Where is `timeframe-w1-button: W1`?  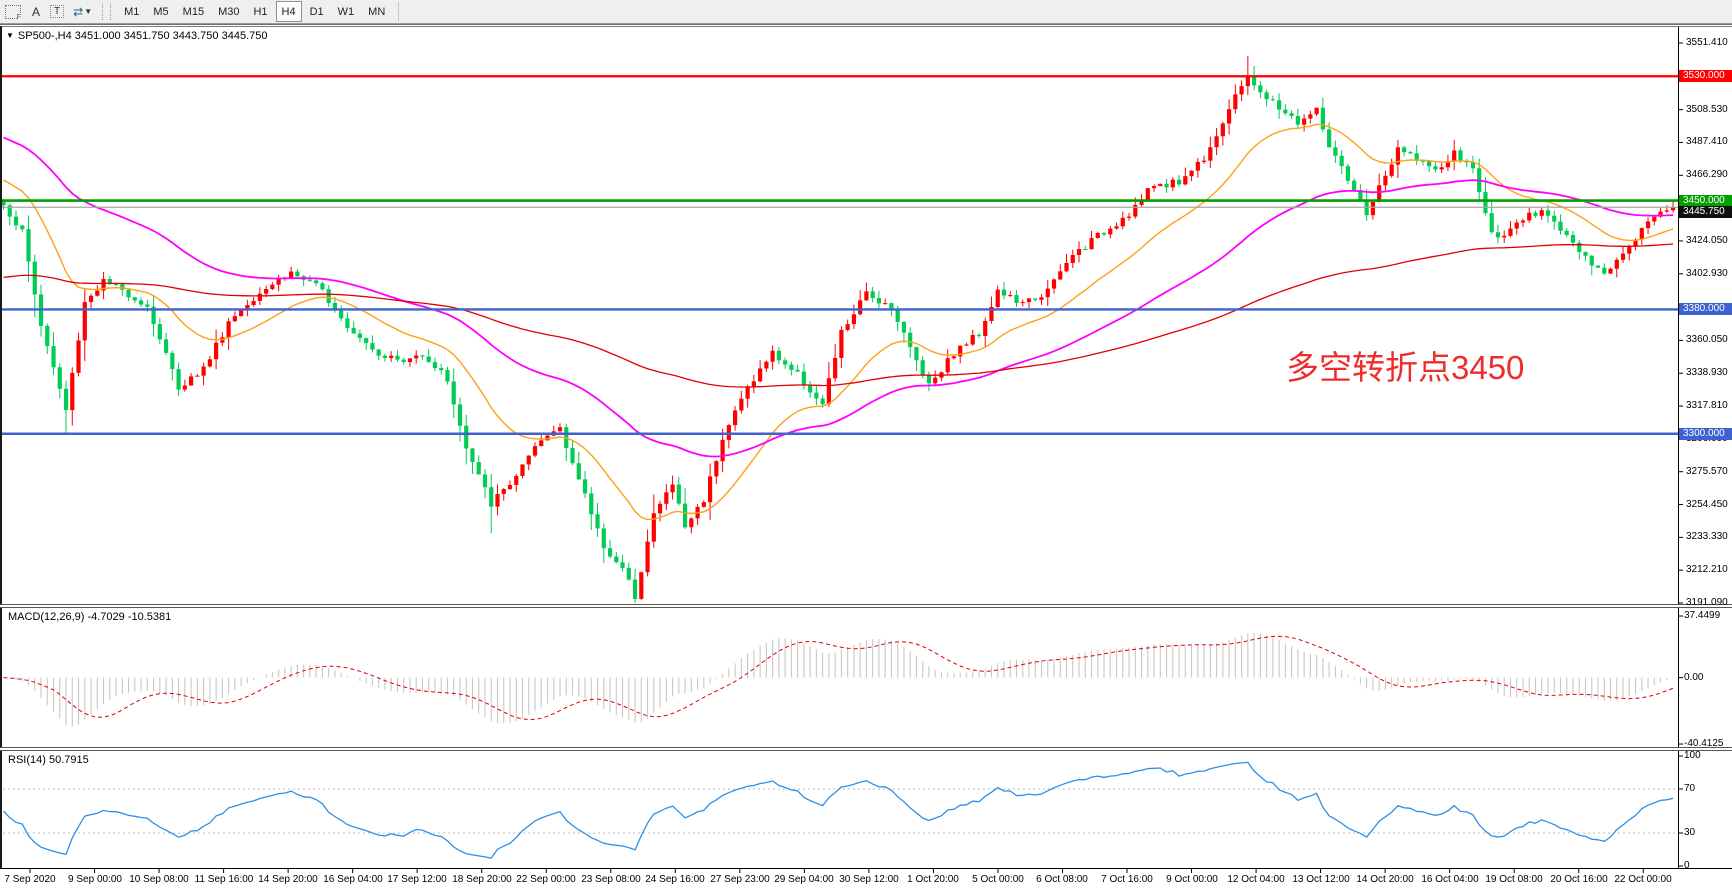 timeframe-w1-button: W1 is located at coordinates (346, 11).